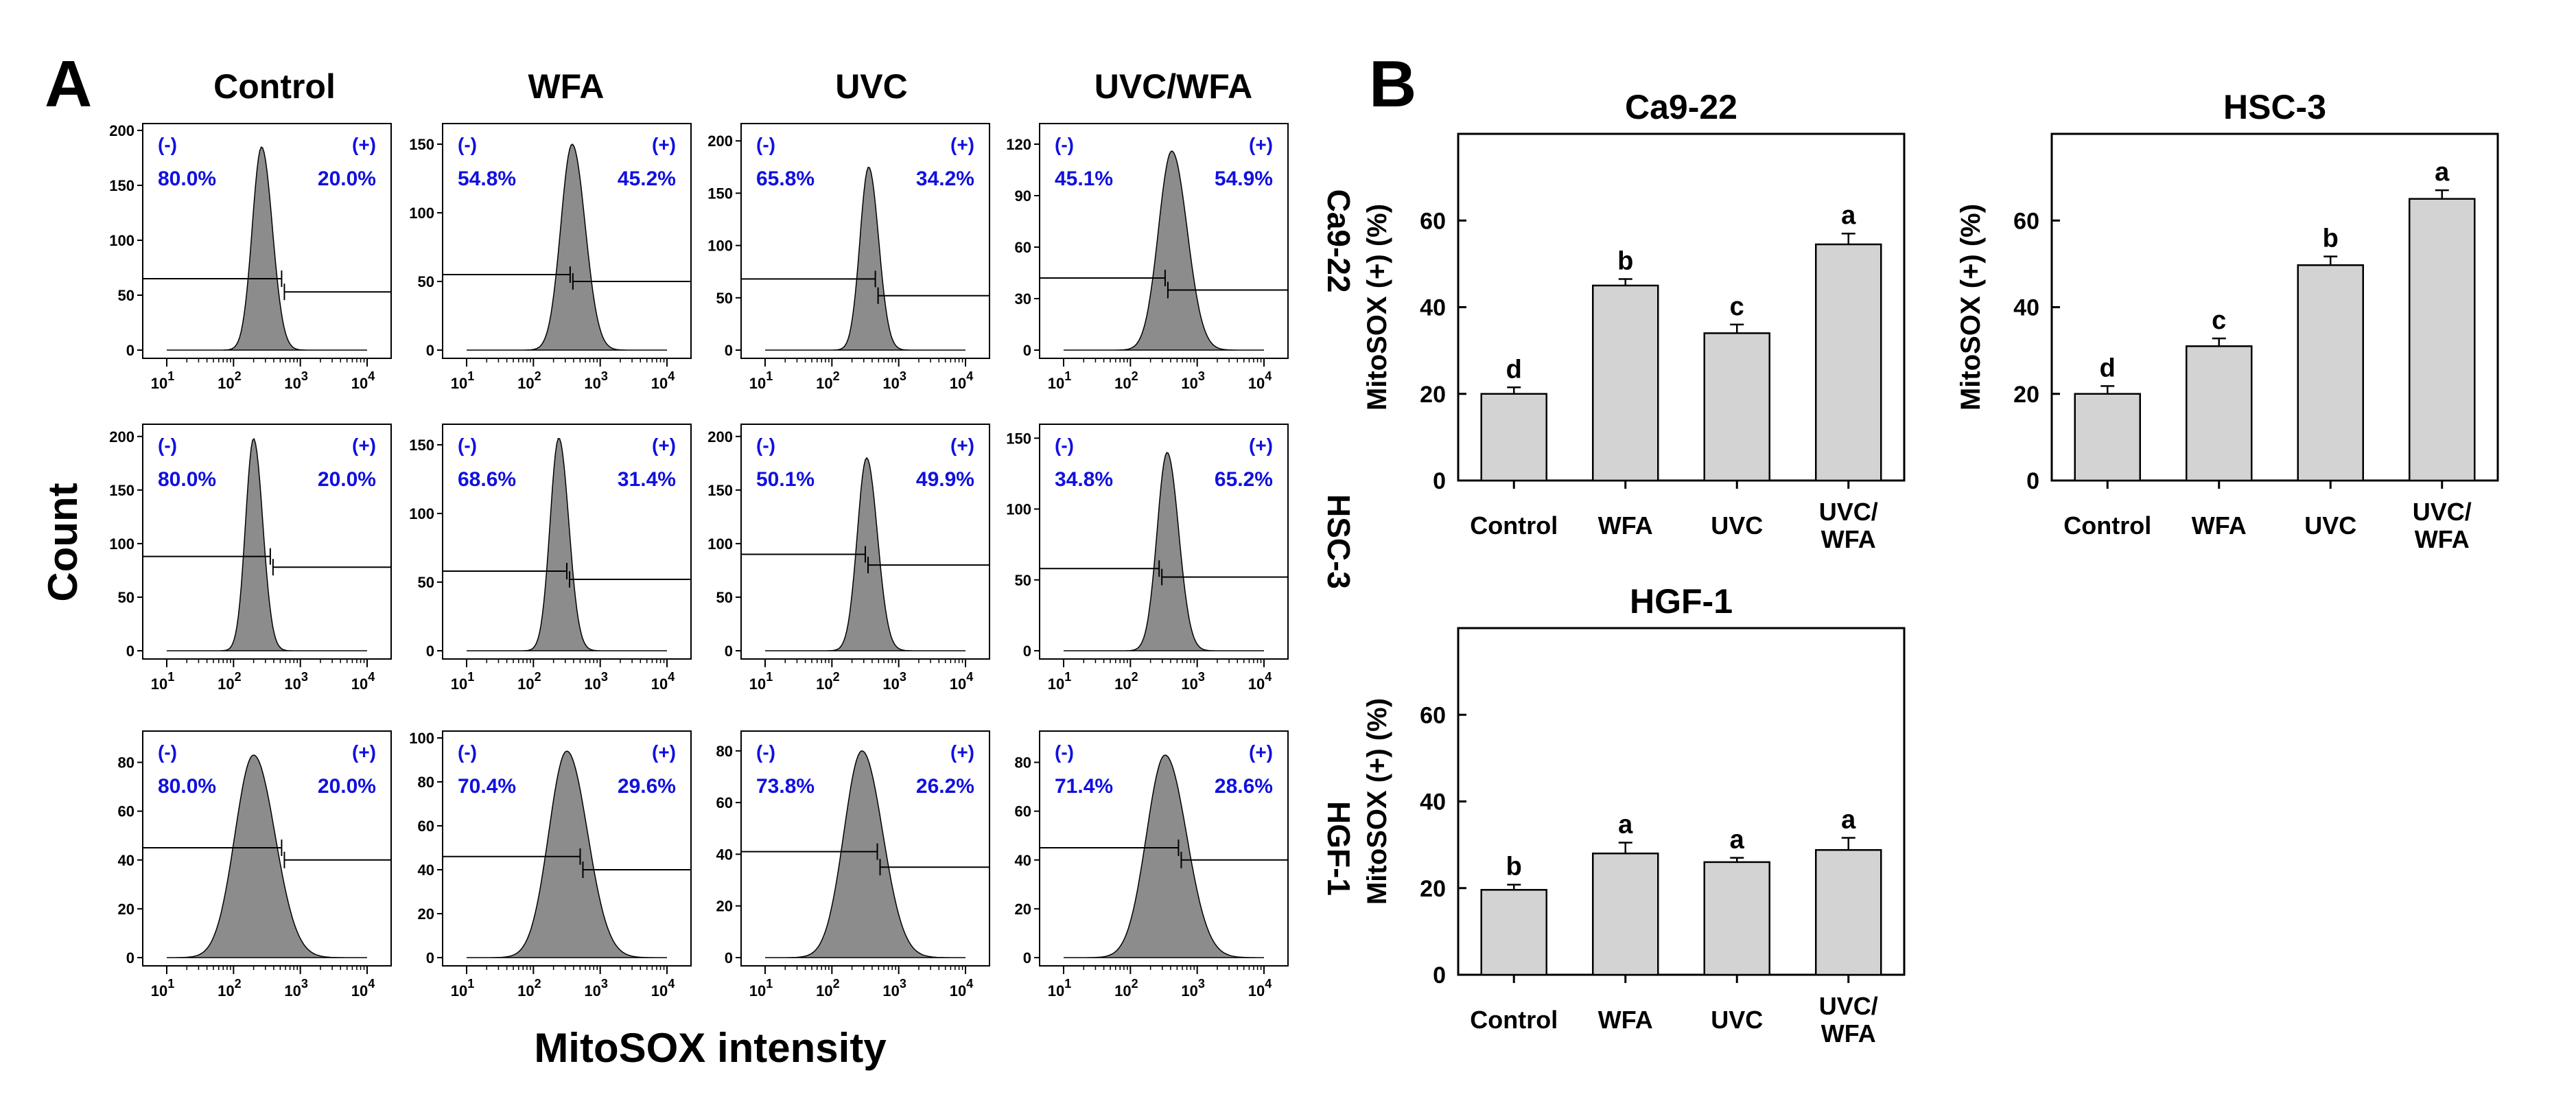 The image size is (2576, 1110). What do you see at coordinates (1625, 922) in the screenshot?
I see `bar-wfa: a WFA` at bounding box center [1625, 922].